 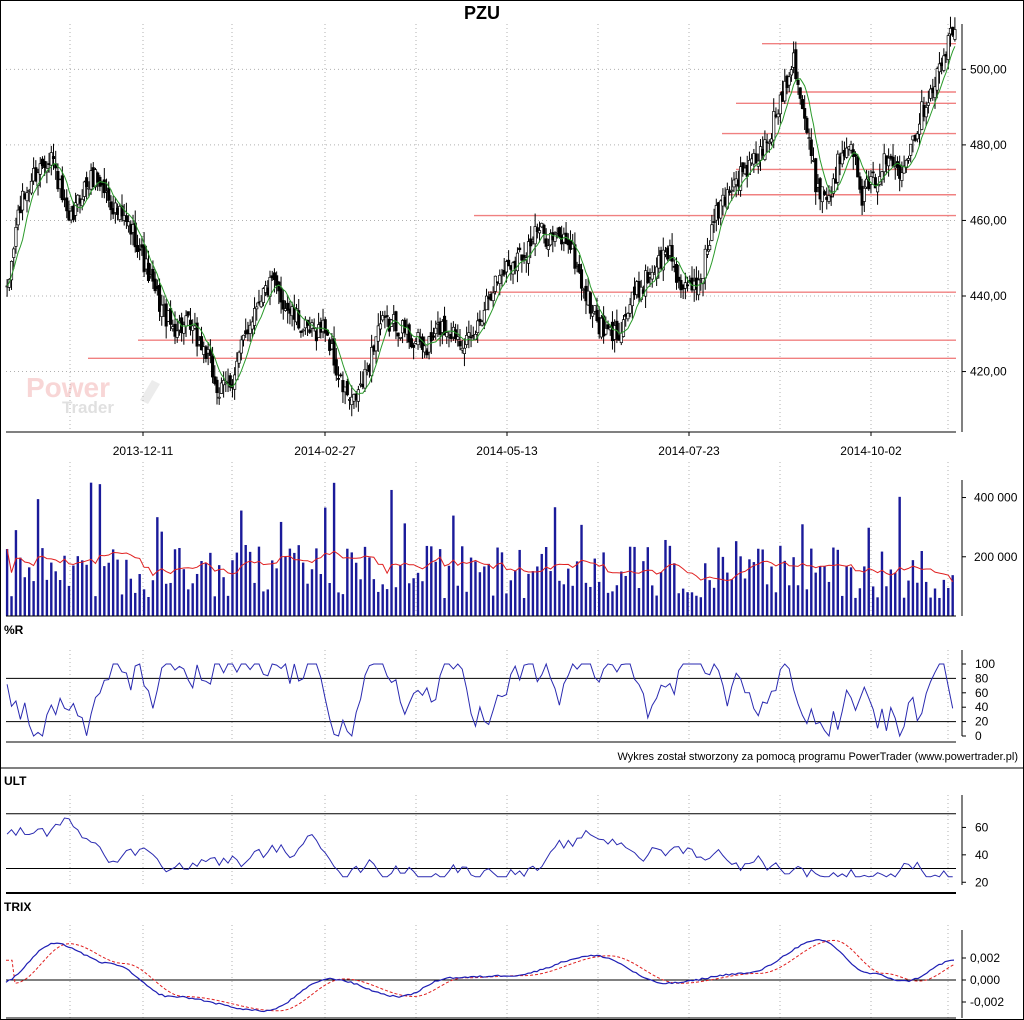 What do you see at coordinates (982, 693) in the screenshot?
I see `wr-y-tick-label: 60` at bounding box center [982, 693].